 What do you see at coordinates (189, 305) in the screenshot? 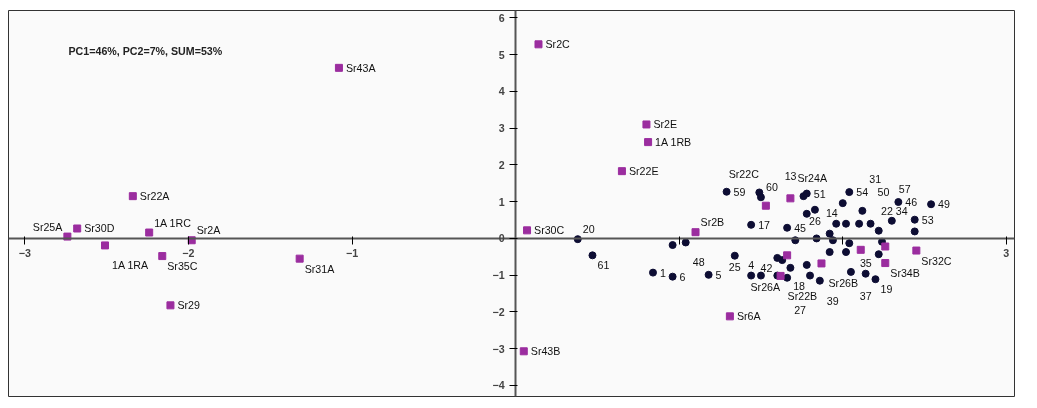
I see `annotation: Sr29` at bounding box center [189, 305].